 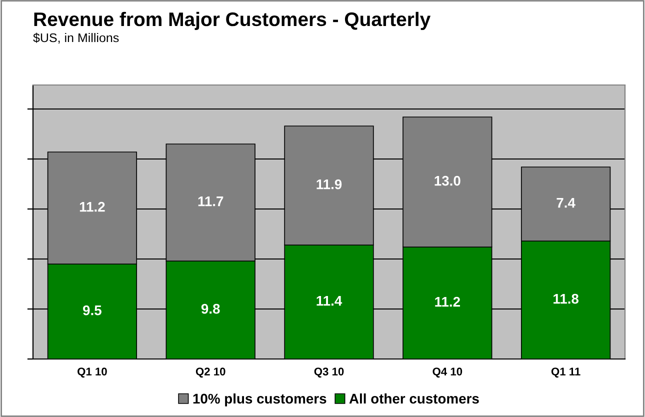 I want to click on data-label: 7.4, so click(x=566, y=203).